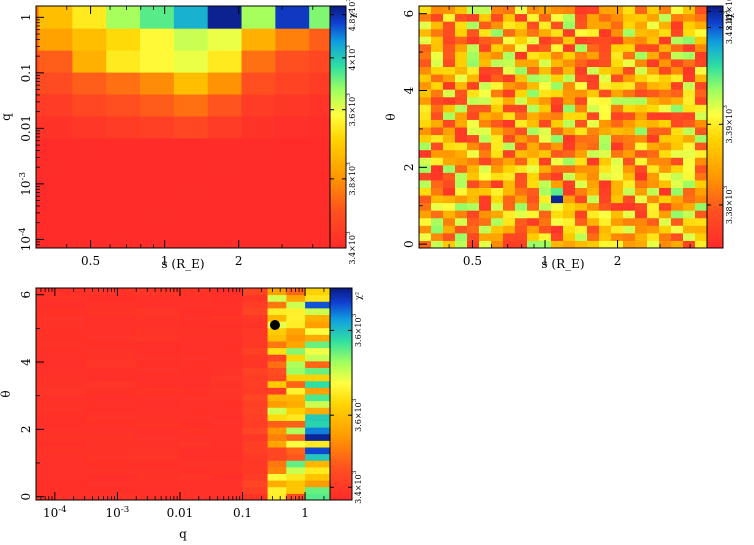 The image size is (754, 545). Describe the element at coordinates (6, 117) in the screenshot. I see `y-axis-label: q` at that location.